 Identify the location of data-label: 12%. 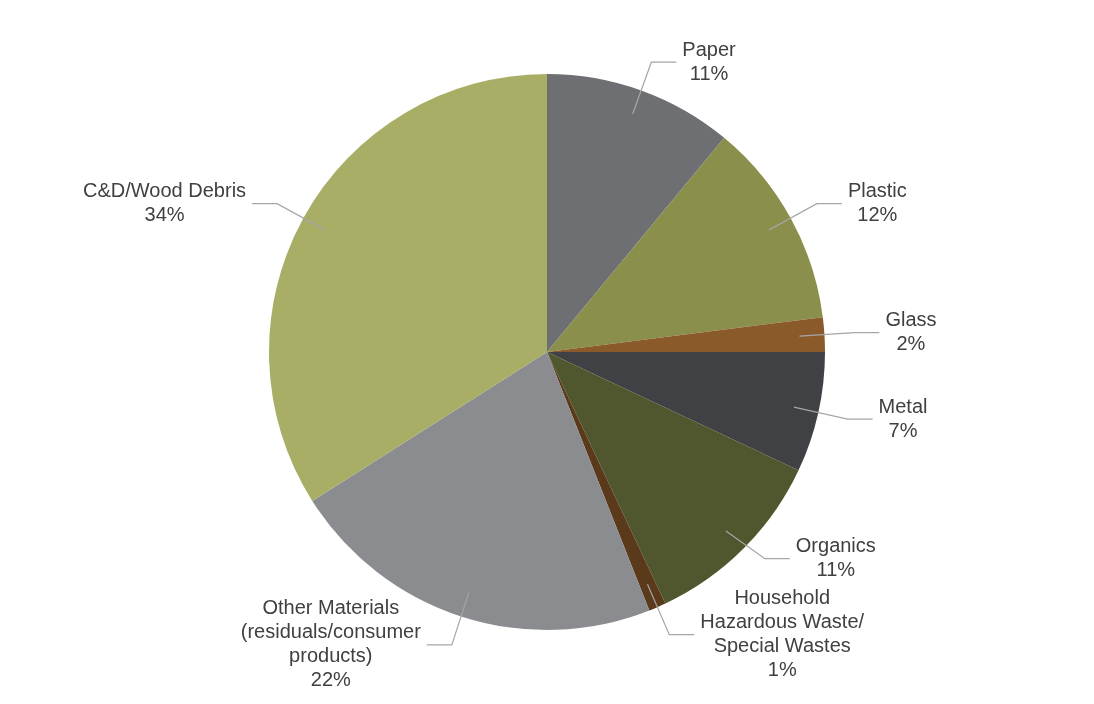
(877, 214).